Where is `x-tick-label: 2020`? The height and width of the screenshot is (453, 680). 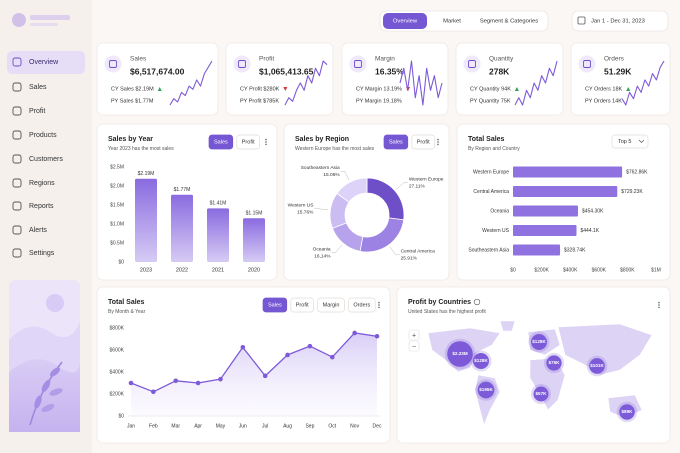 x-tick-label: 2020 is located at coordinates (254, 270).